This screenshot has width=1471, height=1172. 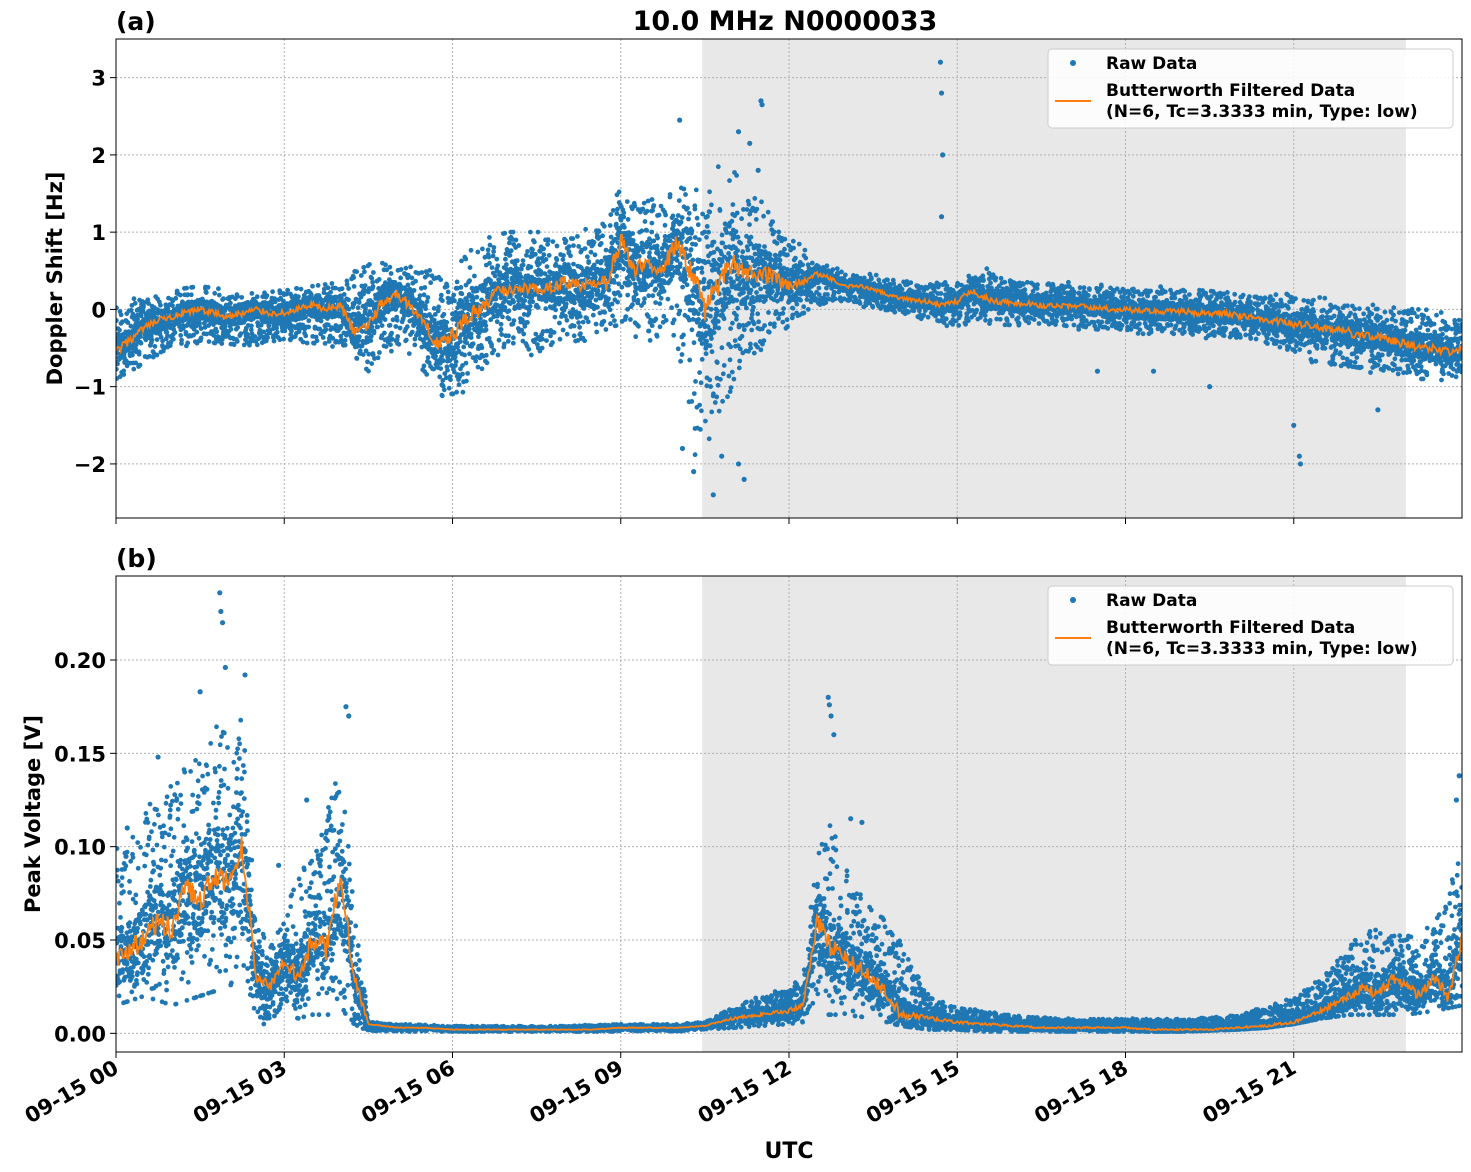 What do you see at coordinates (80, 941) in the screenshot?
I see `y-tick-label: 0.05` at bounding box center [80, 941].